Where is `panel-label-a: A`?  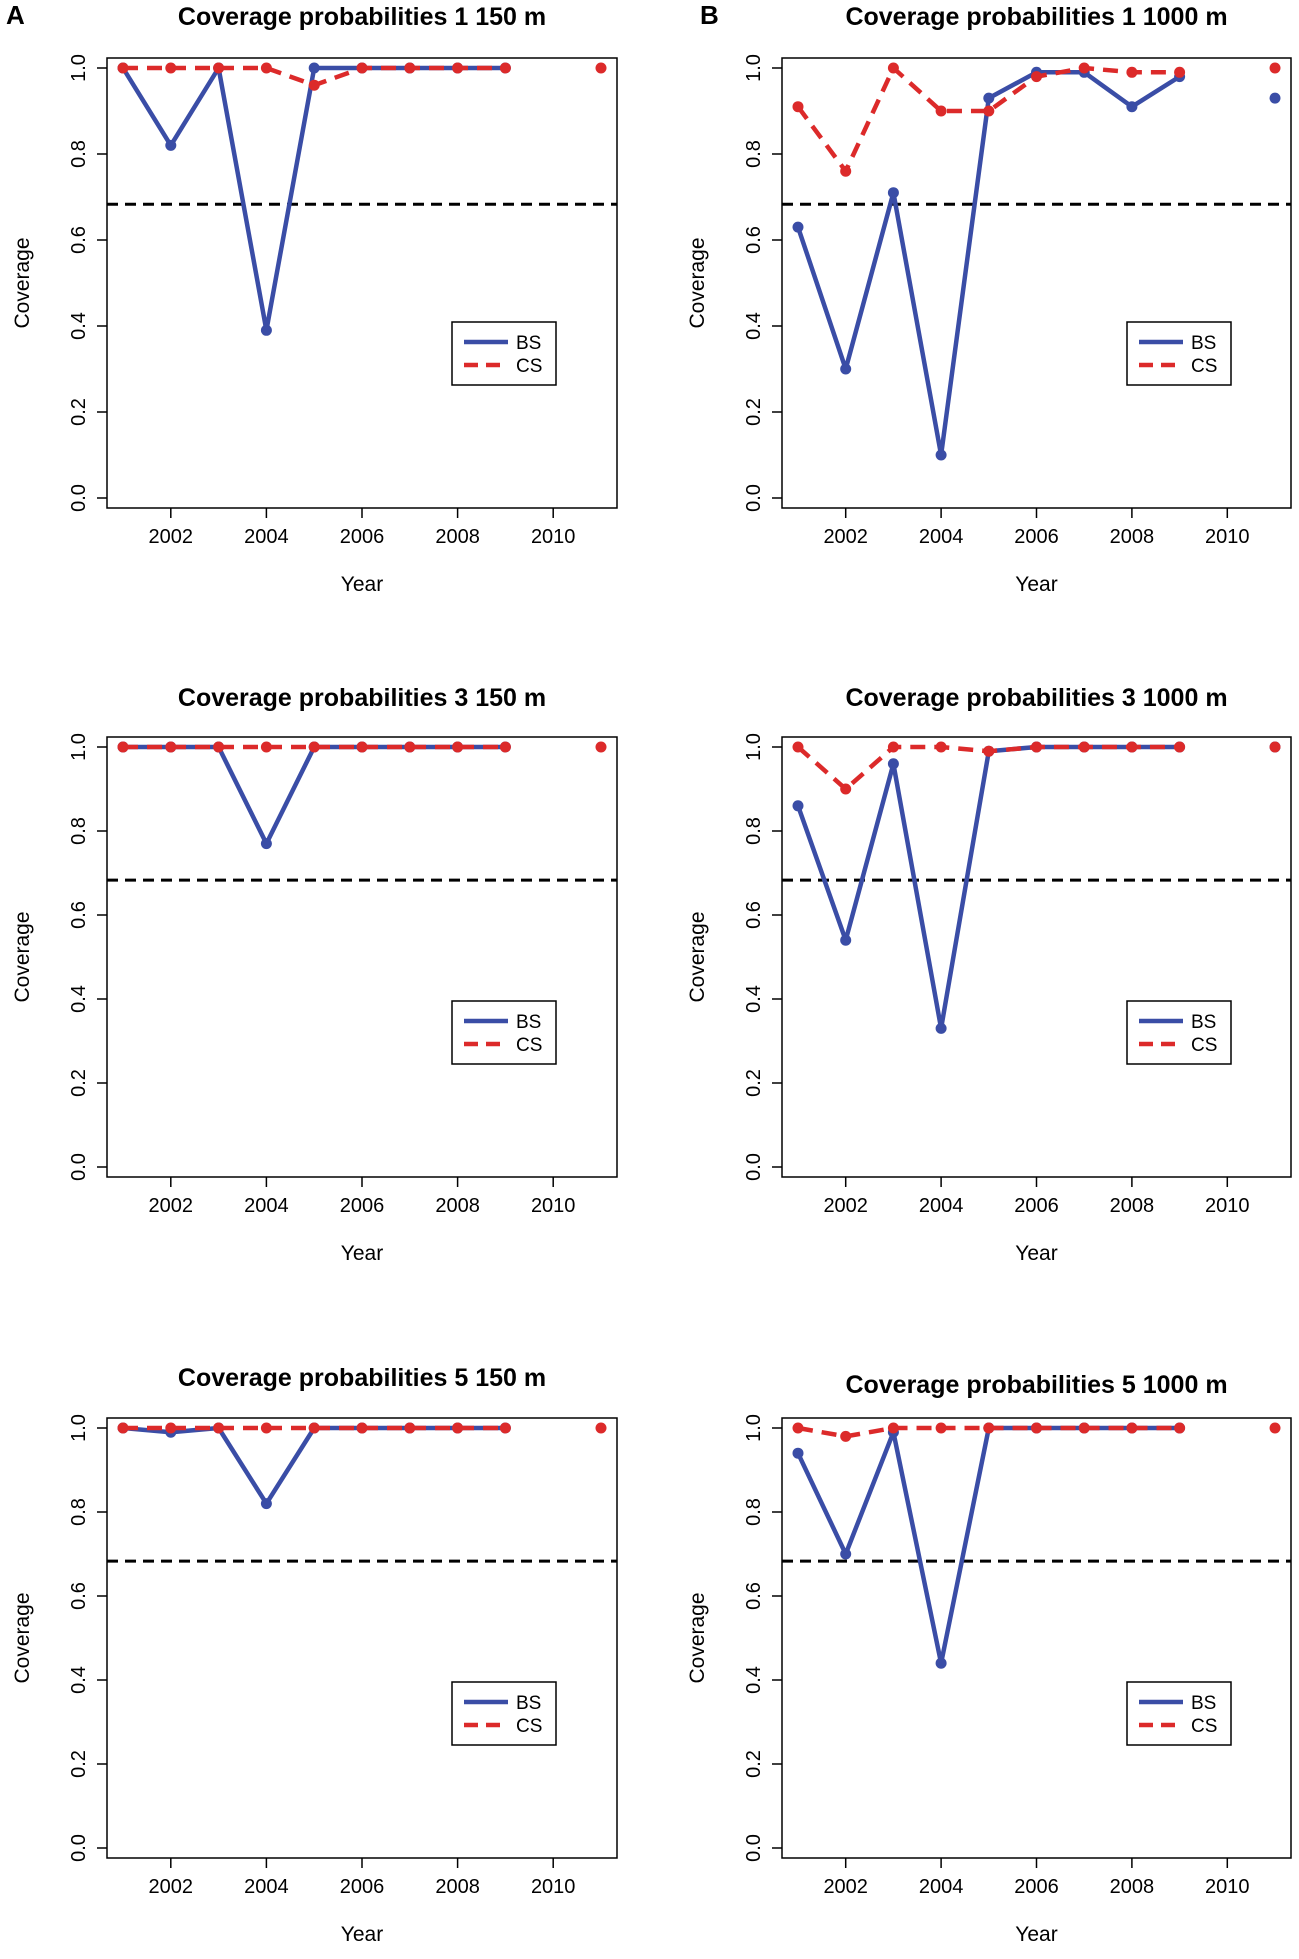
panel-label-a: A is located at coordinates (15, 15).